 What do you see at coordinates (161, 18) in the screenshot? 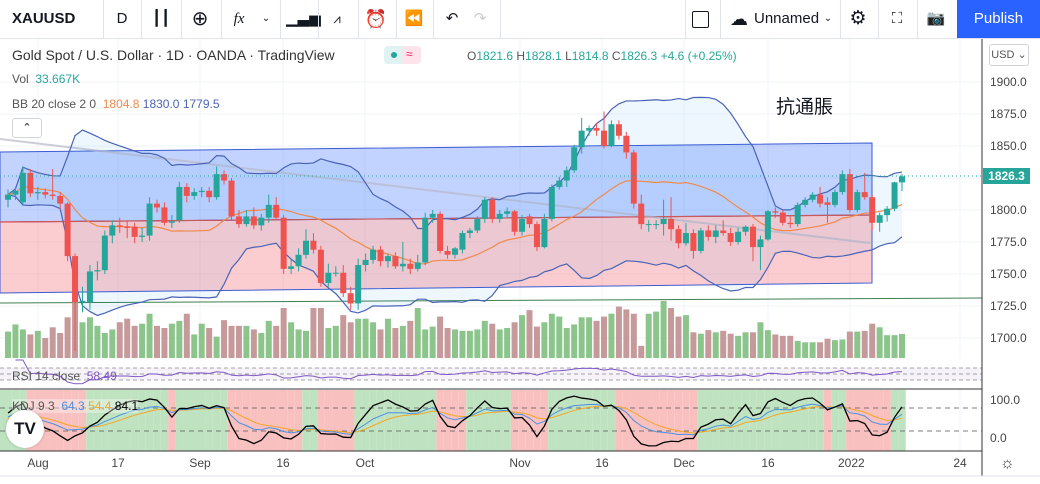
I see `candles-icon: ┃┃` at bounding box center [161, 18].